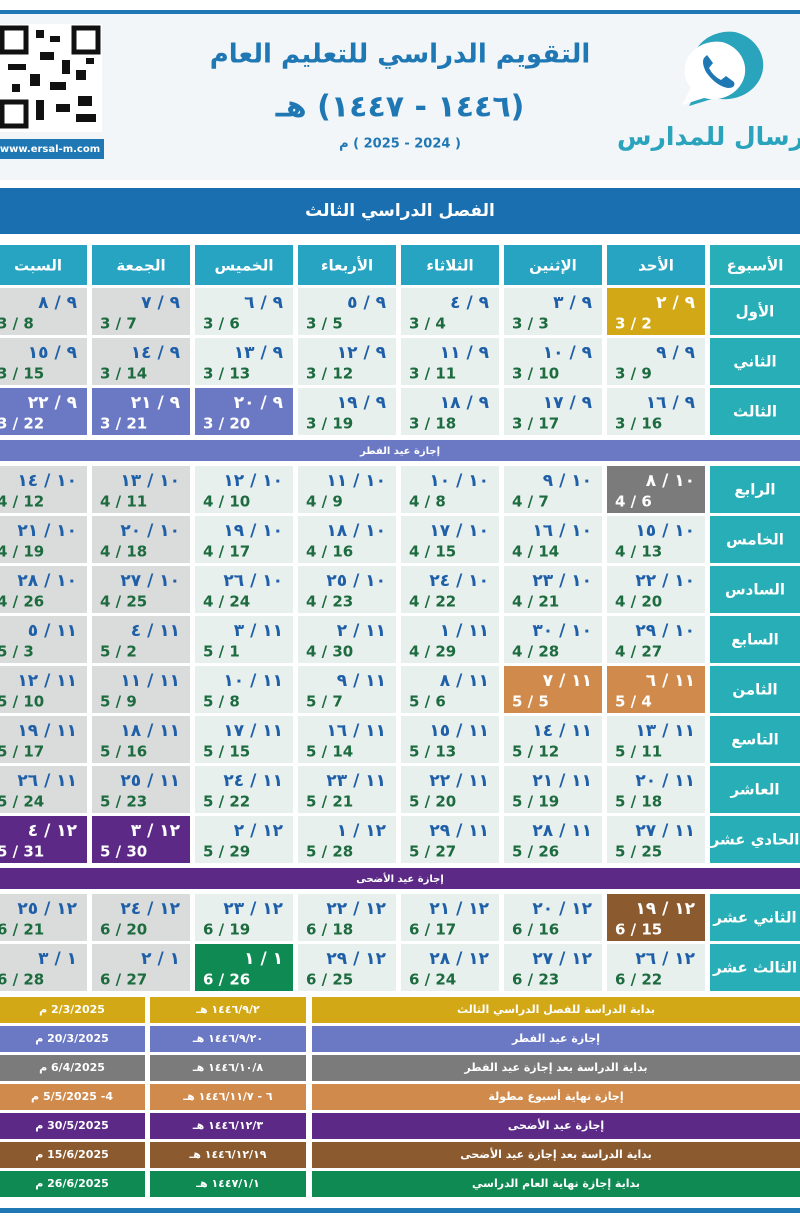 The height and width of the screenshot is (1225, 800). What do you see at coordinates (227, 1096) in the screenshot?
I see `legend-hijri: ٦ - ١٤٤٦/١١/٧ هـ` at bounding box center [227, 1096].